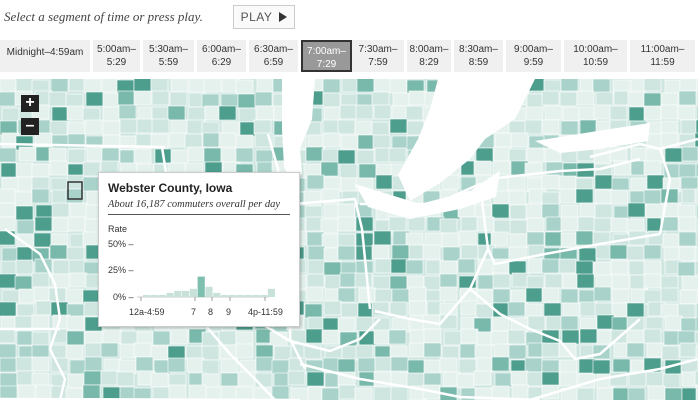 The image size is (698, 400). What do you see at coordinates (379, 56) in the screenshot?
I see `time-segment-6: 7:30am– 7:59` at bounding box center [379, 56].